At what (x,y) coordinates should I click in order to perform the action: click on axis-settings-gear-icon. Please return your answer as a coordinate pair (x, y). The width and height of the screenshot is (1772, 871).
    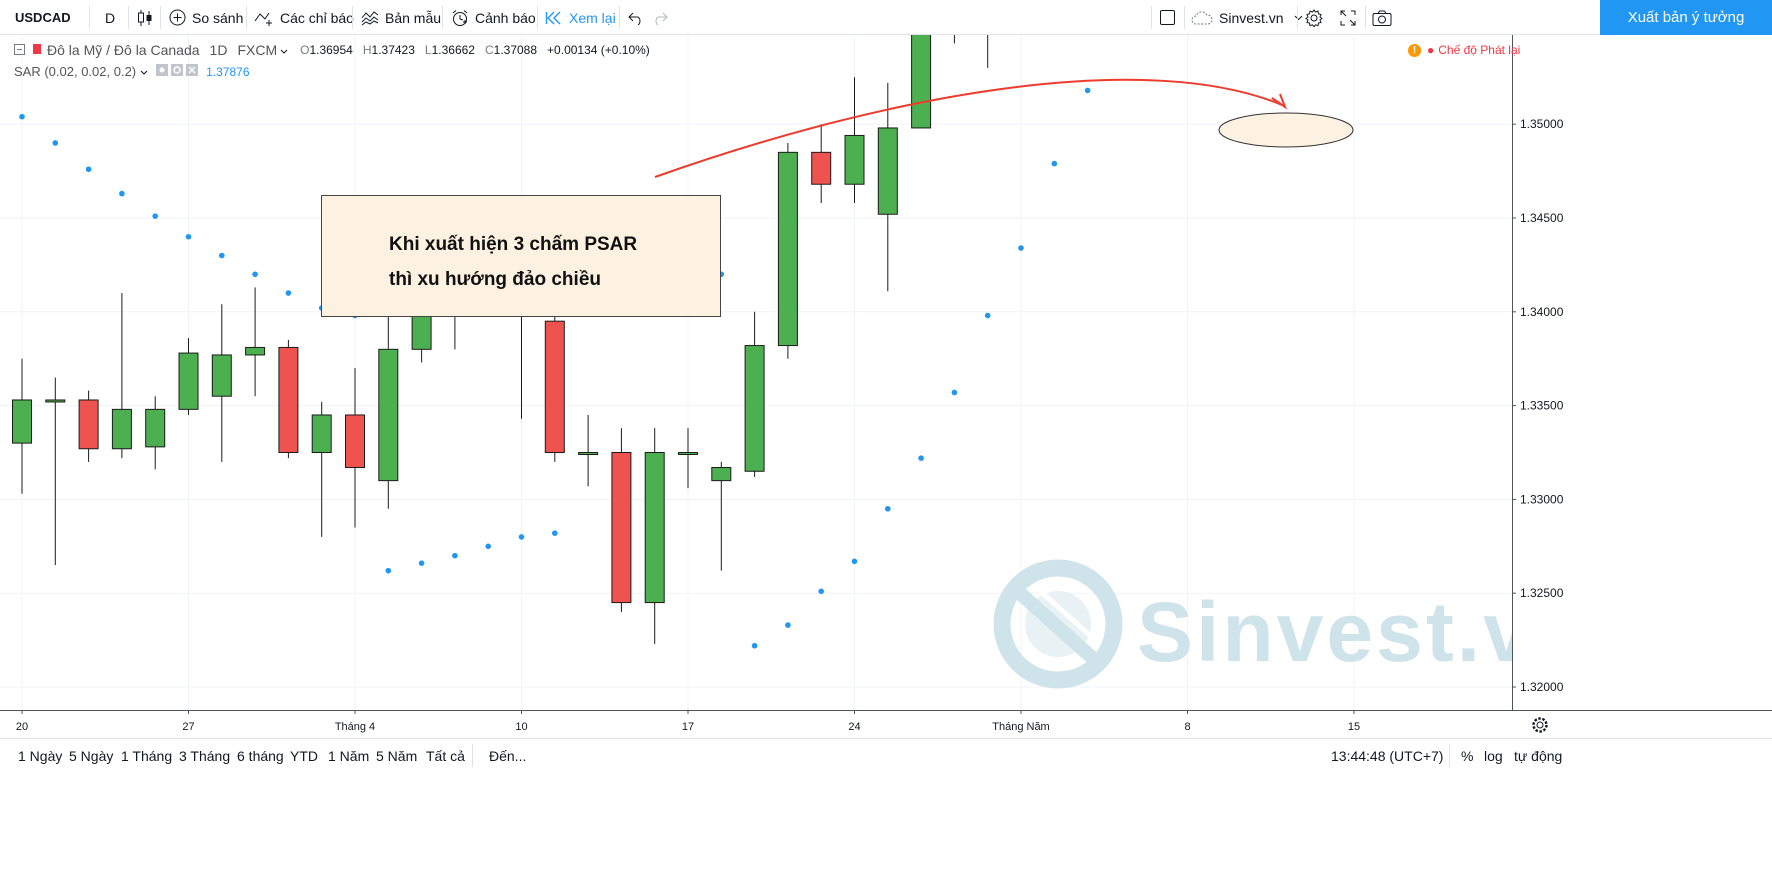
    Looking at the image, I should click on (1540, 725).